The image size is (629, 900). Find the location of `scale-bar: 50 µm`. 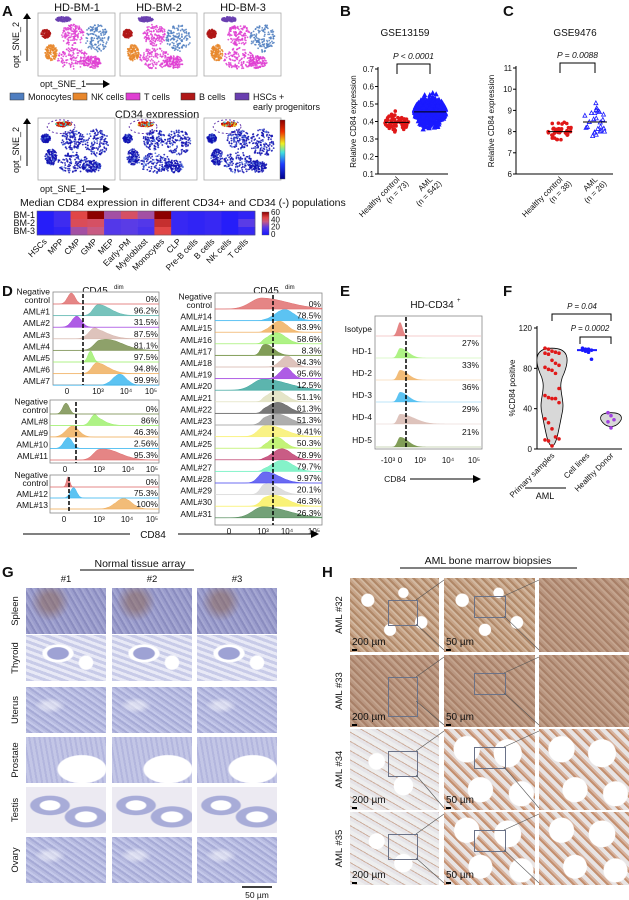

scale-bar: 50 µm is located at coordinates (460, 719).